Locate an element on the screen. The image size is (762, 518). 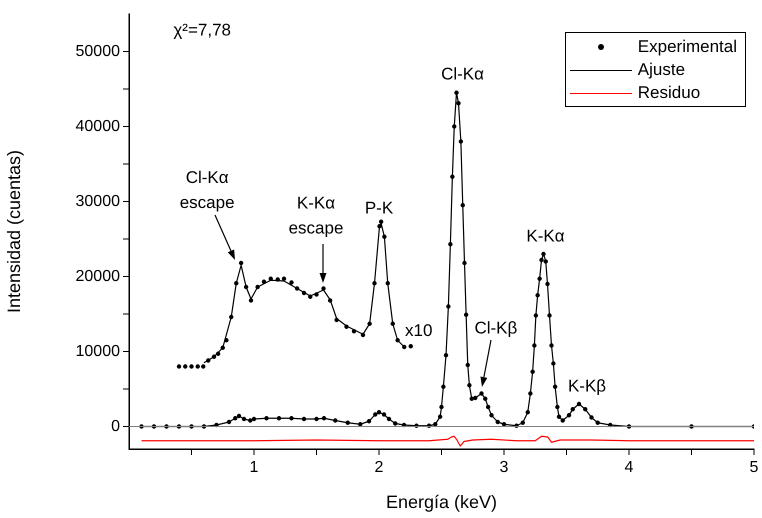
annotation: x10 is located at coordinates (418, 330).